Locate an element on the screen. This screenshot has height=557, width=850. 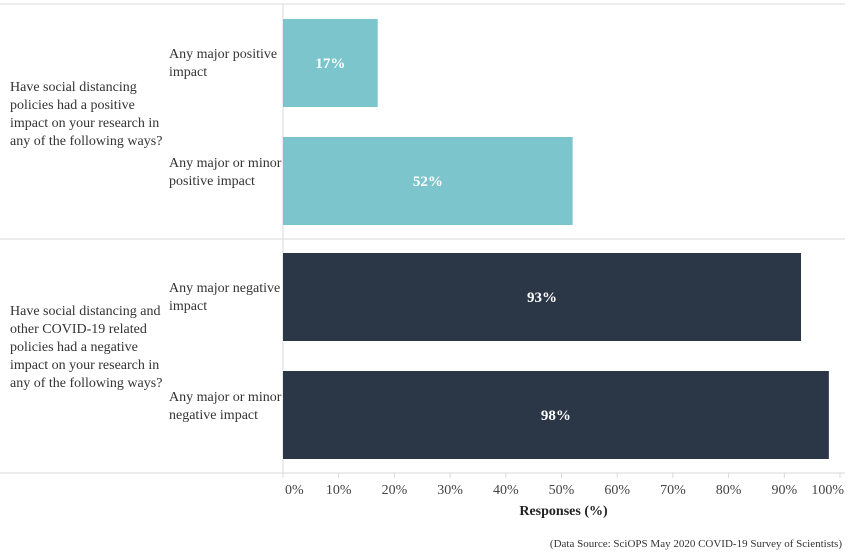
x-tick-label-5: 50% is located at coordinates (562, 490).